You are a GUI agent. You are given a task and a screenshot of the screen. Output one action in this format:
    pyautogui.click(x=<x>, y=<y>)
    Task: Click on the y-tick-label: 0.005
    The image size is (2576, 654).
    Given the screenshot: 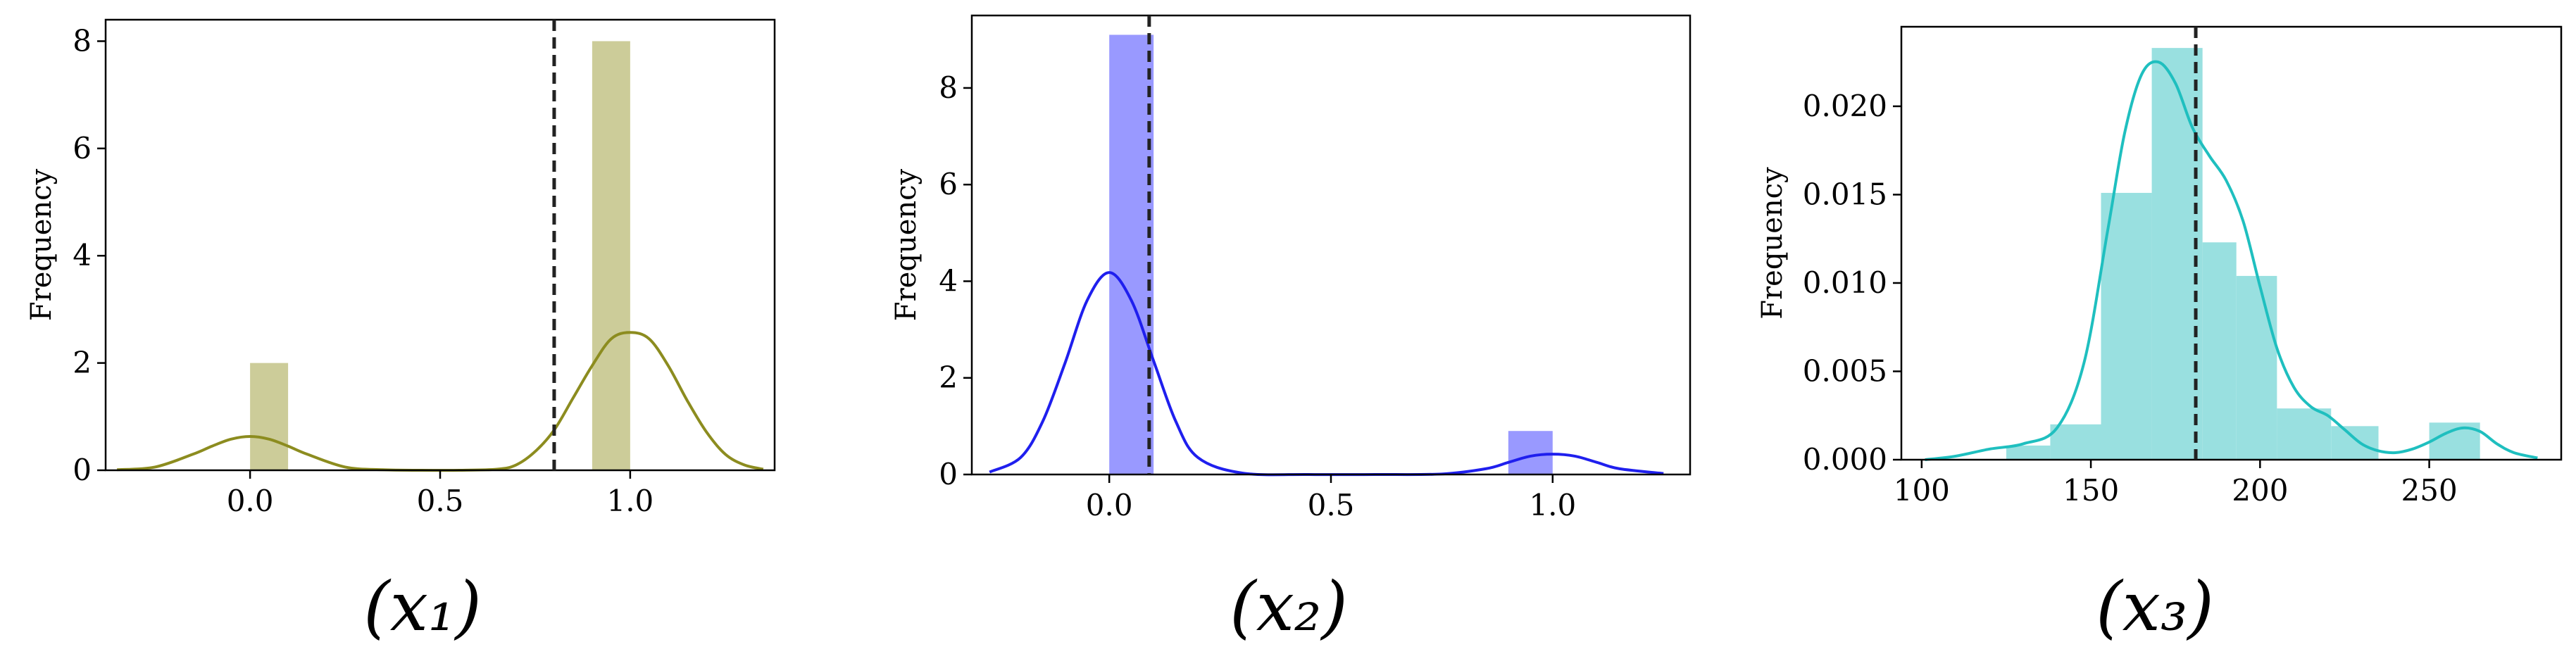 What is the action you would take?
    pyautogui.click(x=1845, y=370)
    